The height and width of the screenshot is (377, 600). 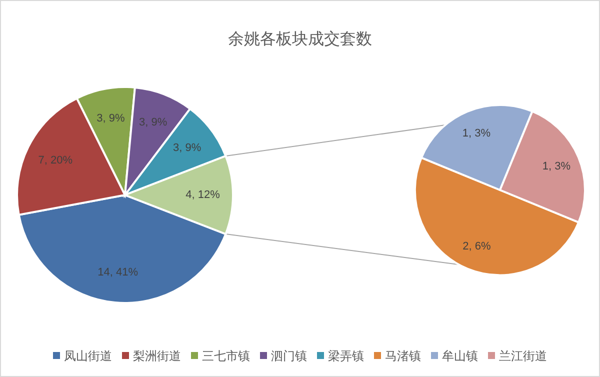 I want to click on data-label: 2, 6%, so click(x=477, y=246).